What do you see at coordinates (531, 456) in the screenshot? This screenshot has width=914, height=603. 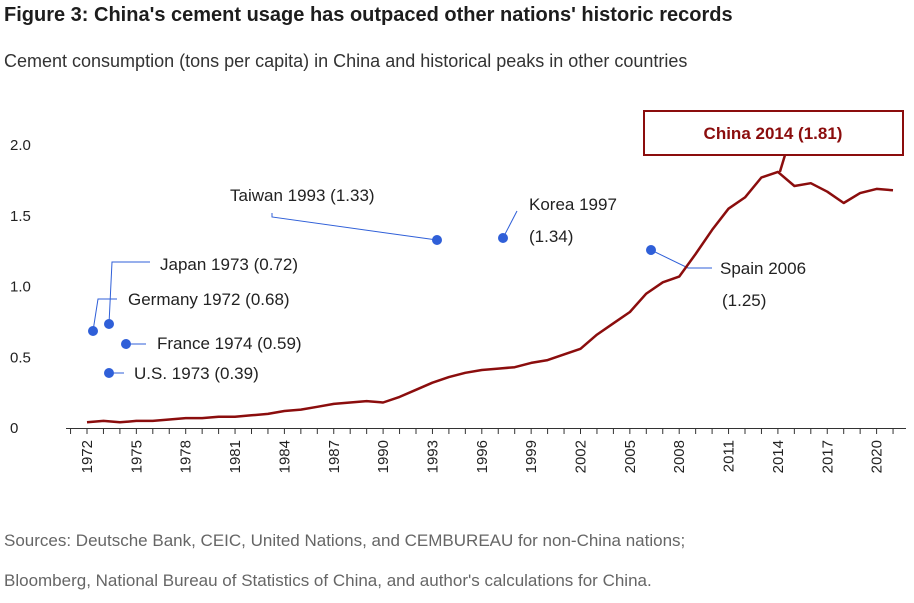 I see `x-tick-label: 1999` at bounding box center [531, 456].